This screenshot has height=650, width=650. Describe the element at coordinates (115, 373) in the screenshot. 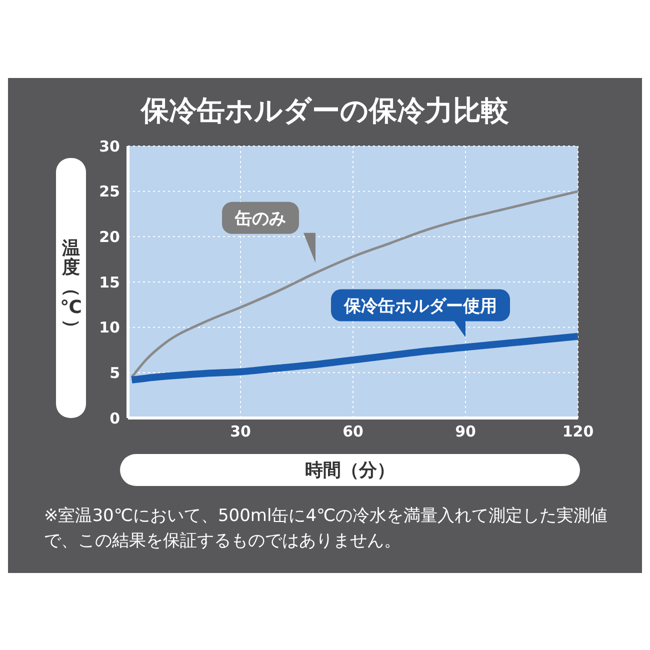

I see `y-tick-label: 5` at that location.